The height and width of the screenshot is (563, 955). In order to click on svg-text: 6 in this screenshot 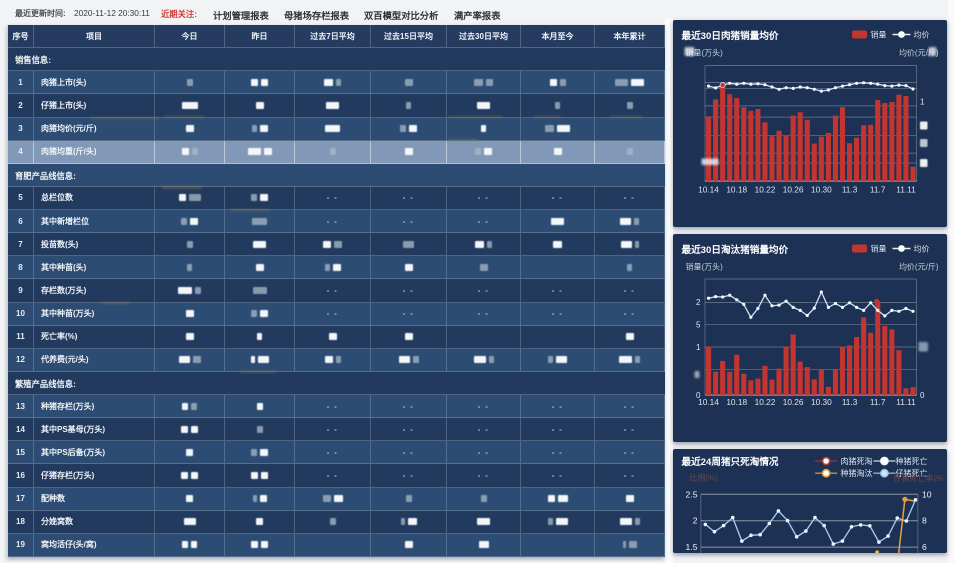, I will do `click(924, 547)`.